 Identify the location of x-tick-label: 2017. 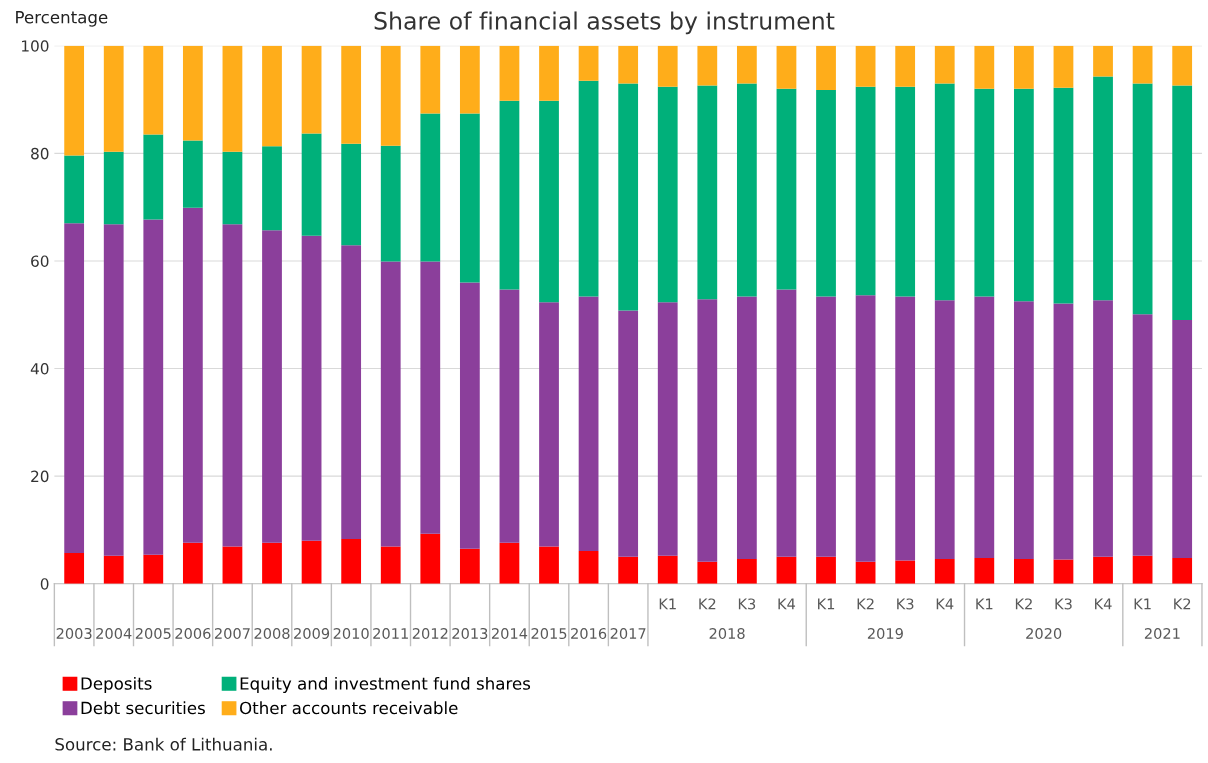
(628, 634).